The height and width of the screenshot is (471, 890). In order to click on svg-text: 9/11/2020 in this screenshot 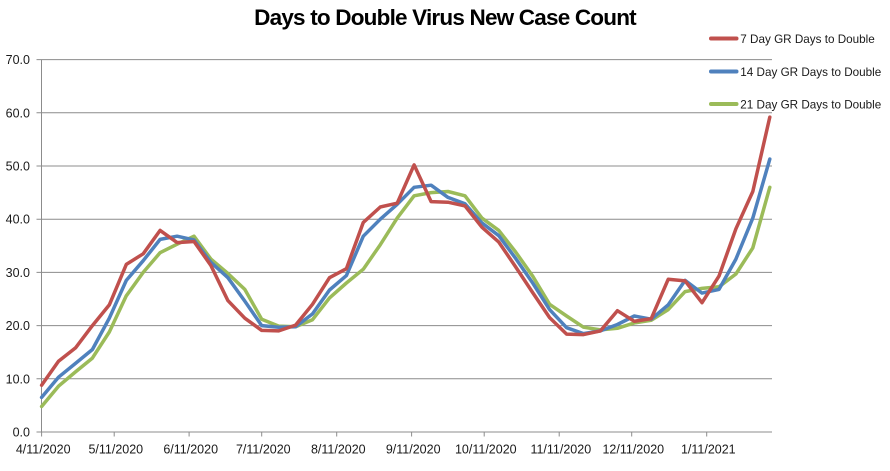, I will do `click(413, 450)`.